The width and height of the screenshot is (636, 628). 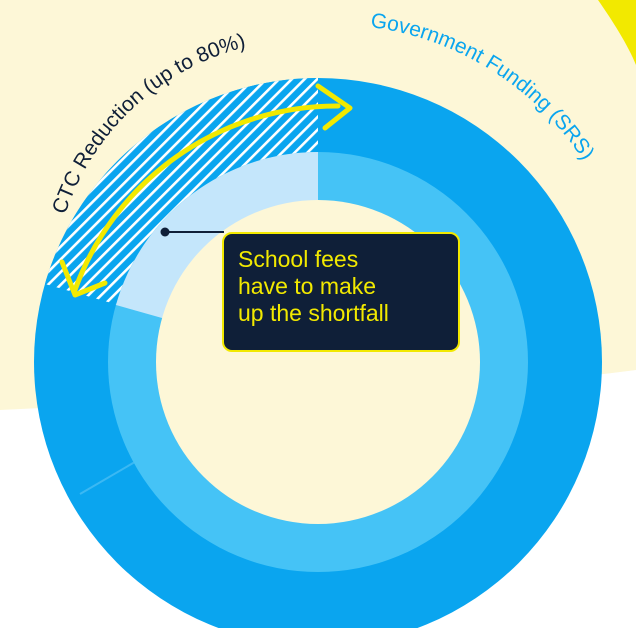 I want to click on callout-line-1: School fees, so click(x=298, y=259).